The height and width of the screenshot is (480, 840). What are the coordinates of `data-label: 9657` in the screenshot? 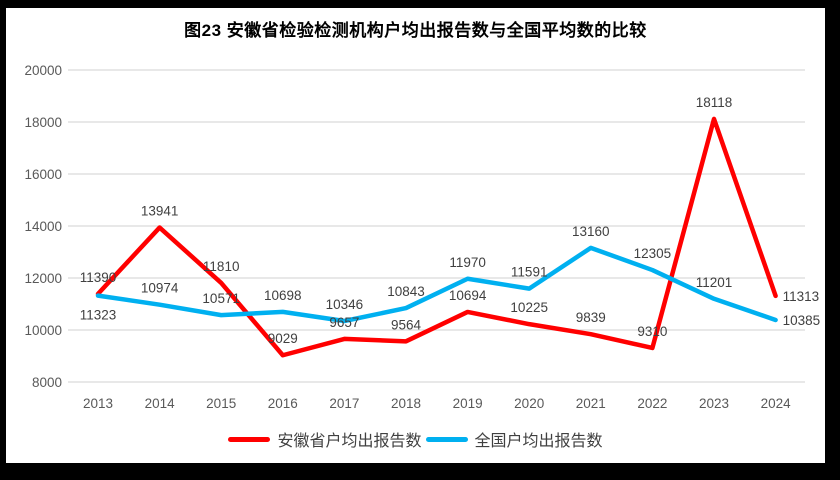 It's located at (344, 322).